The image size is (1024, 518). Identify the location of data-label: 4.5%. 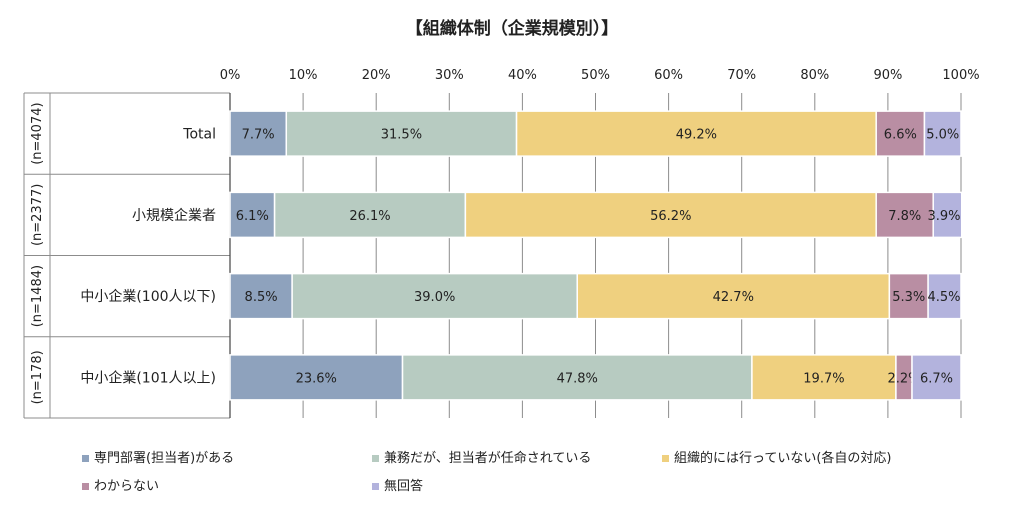
(943, 297).